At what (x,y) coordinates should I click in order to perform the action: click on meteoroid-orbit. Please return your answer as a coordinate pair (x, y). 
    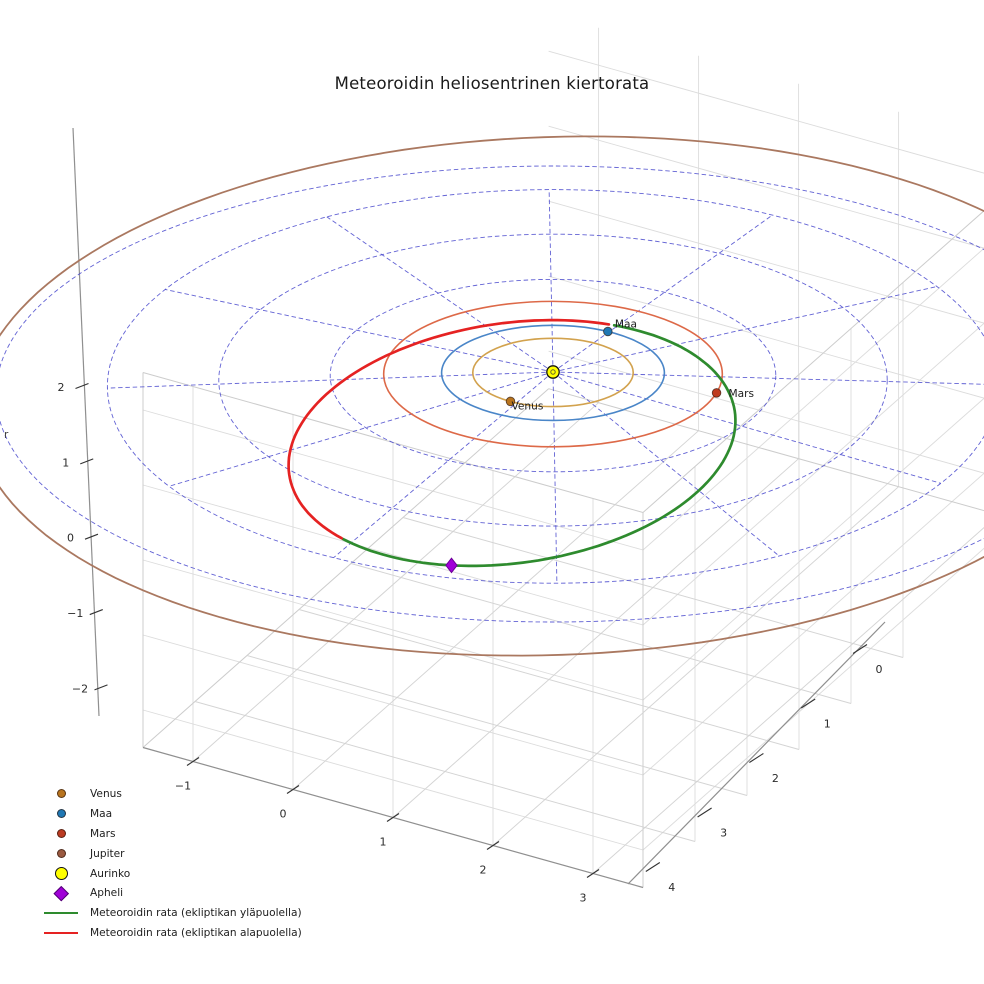
    Looking at the image, I should click on (512, 443).